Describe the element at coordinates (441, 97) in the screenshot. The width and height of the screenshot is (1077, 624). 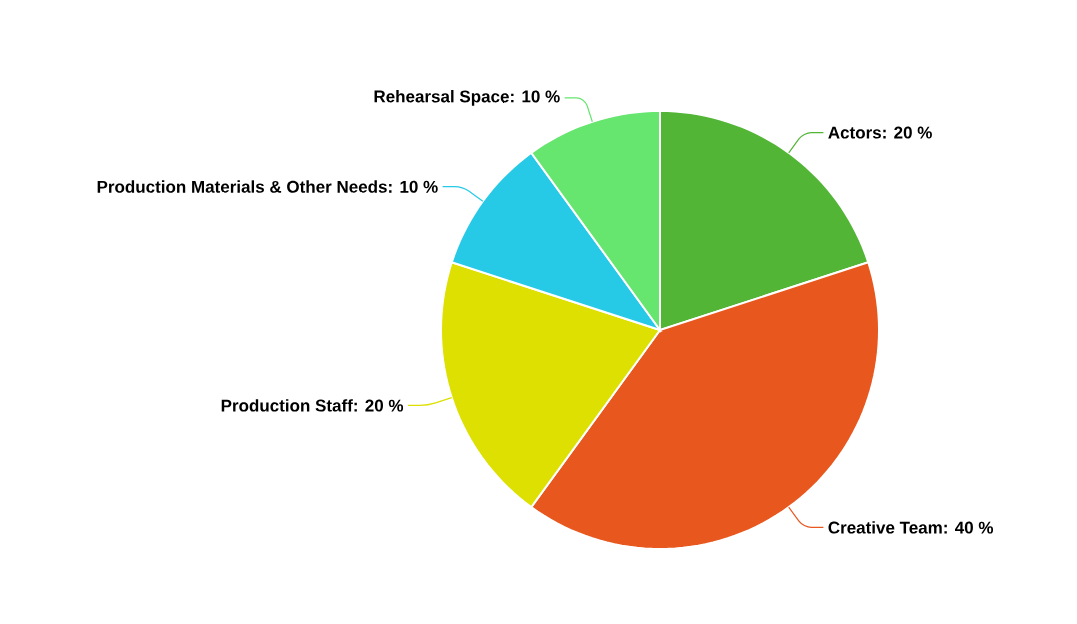
I see `slice-label: Rehearsal Space` at that location.